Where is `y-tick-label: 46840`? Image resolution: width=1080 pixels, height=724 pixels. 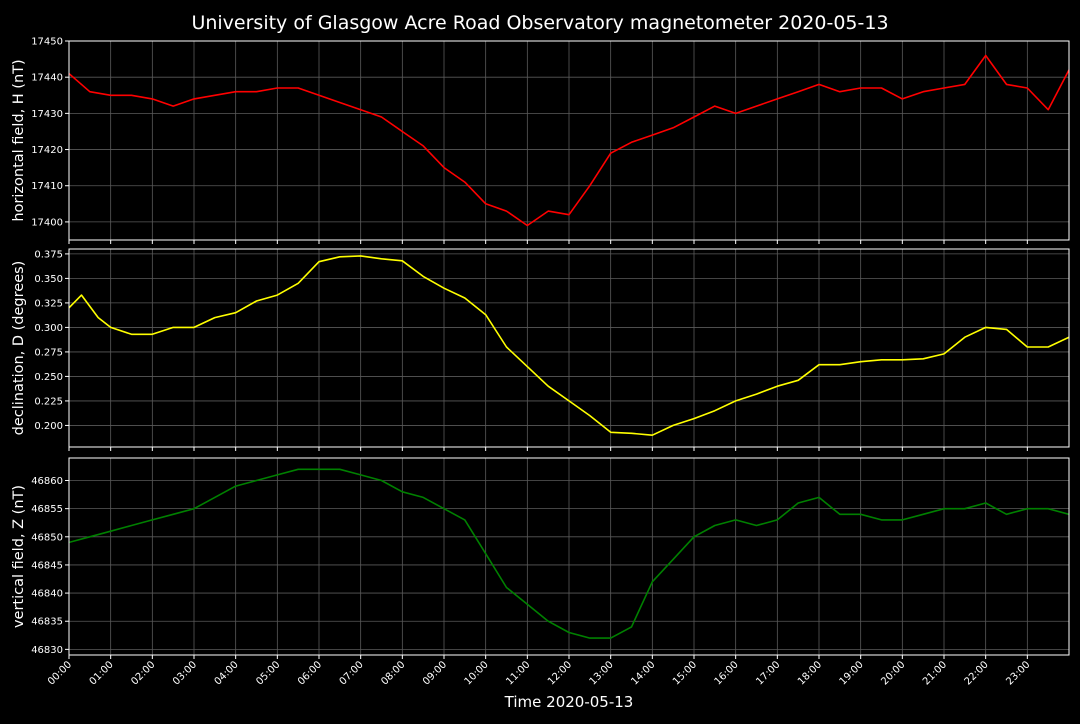
y-tick-label: 46840 is located at coordinates (47, 594).